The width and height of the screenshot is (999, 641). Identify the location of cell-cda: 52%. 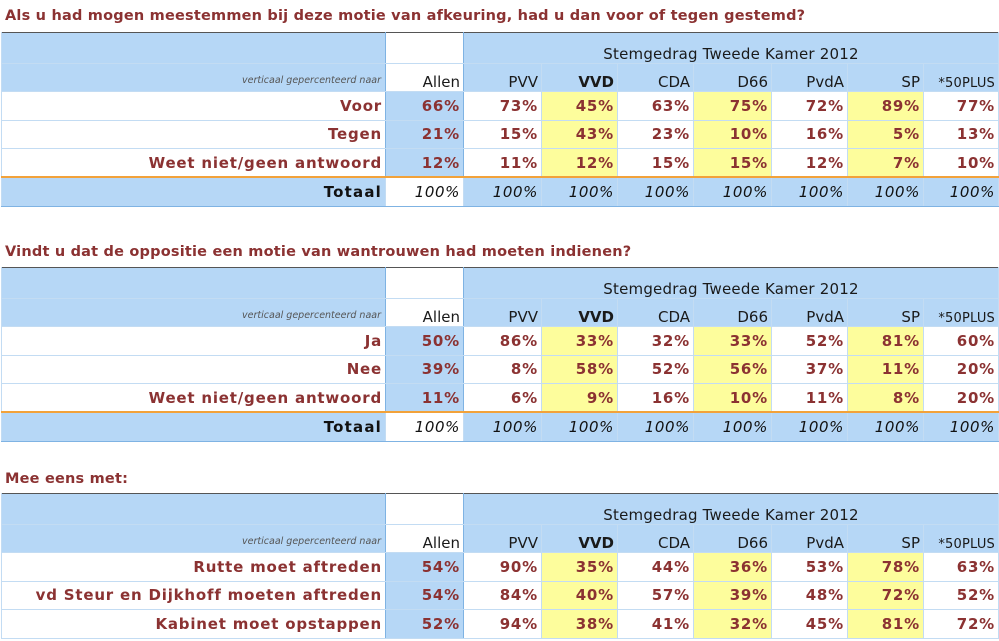
(655, 369).